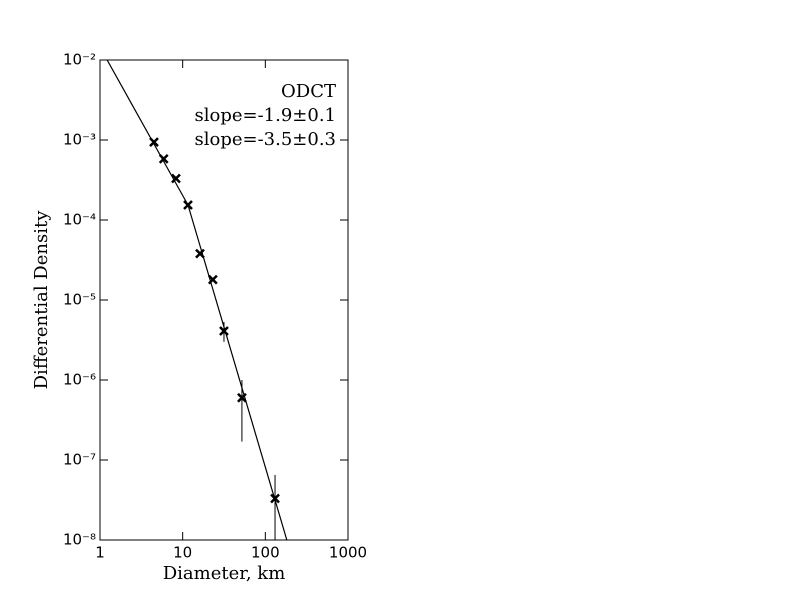  What do you see at coordinates (100, 553) in the screenshot?
I see `x-tick-label: 1` at bounding box center [100, 553].